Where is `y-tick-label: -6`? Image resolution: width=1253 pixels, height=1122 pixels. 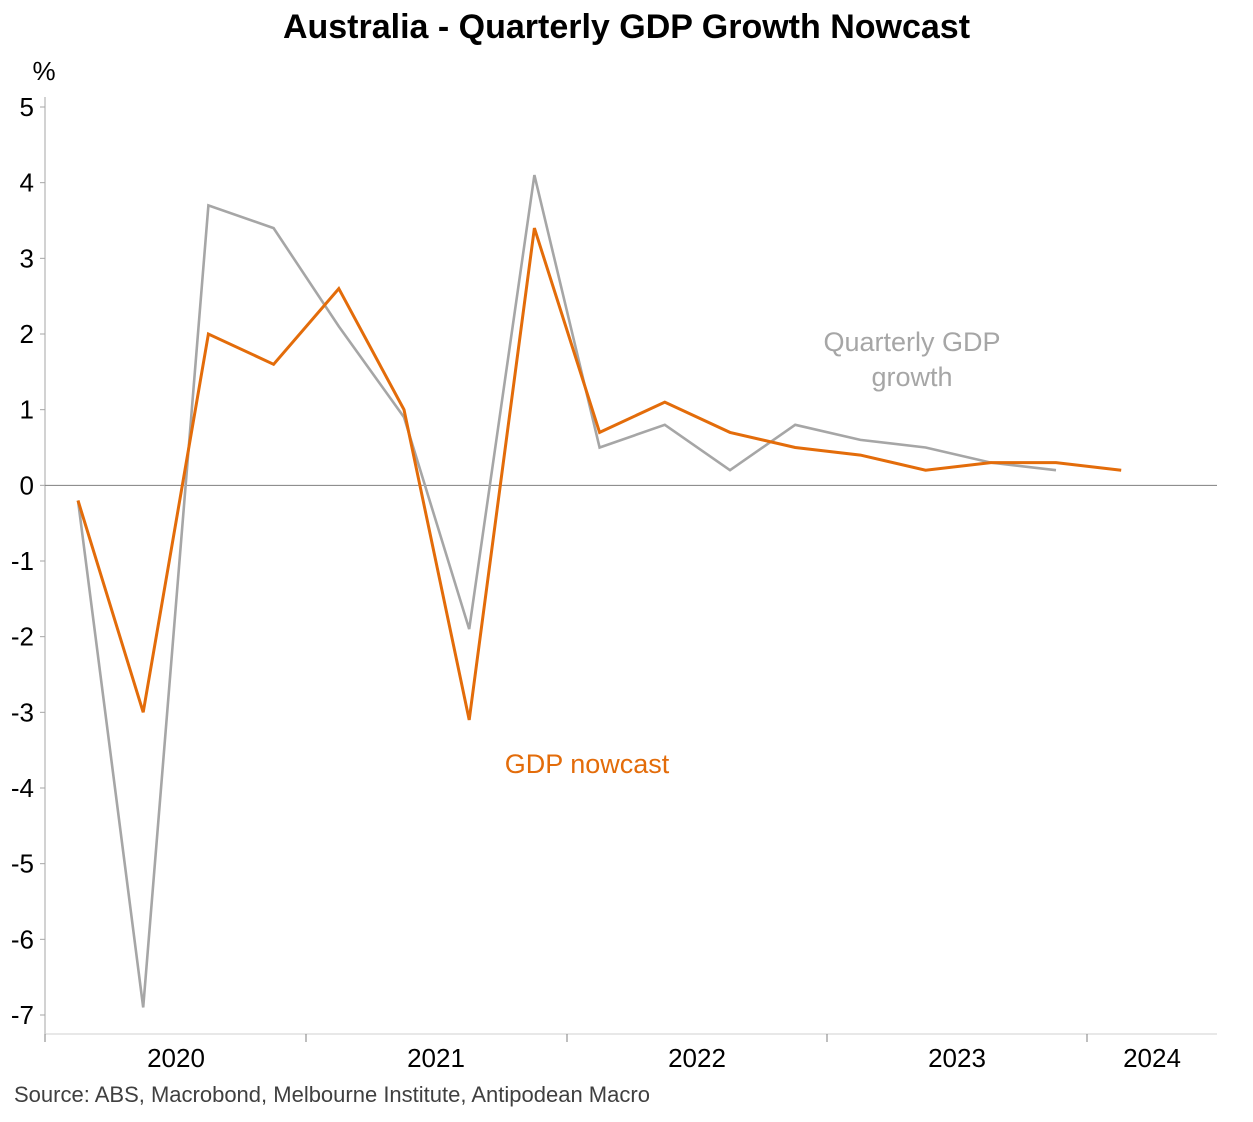
y-tick-label: -6 is located at coordinates (22, 939).